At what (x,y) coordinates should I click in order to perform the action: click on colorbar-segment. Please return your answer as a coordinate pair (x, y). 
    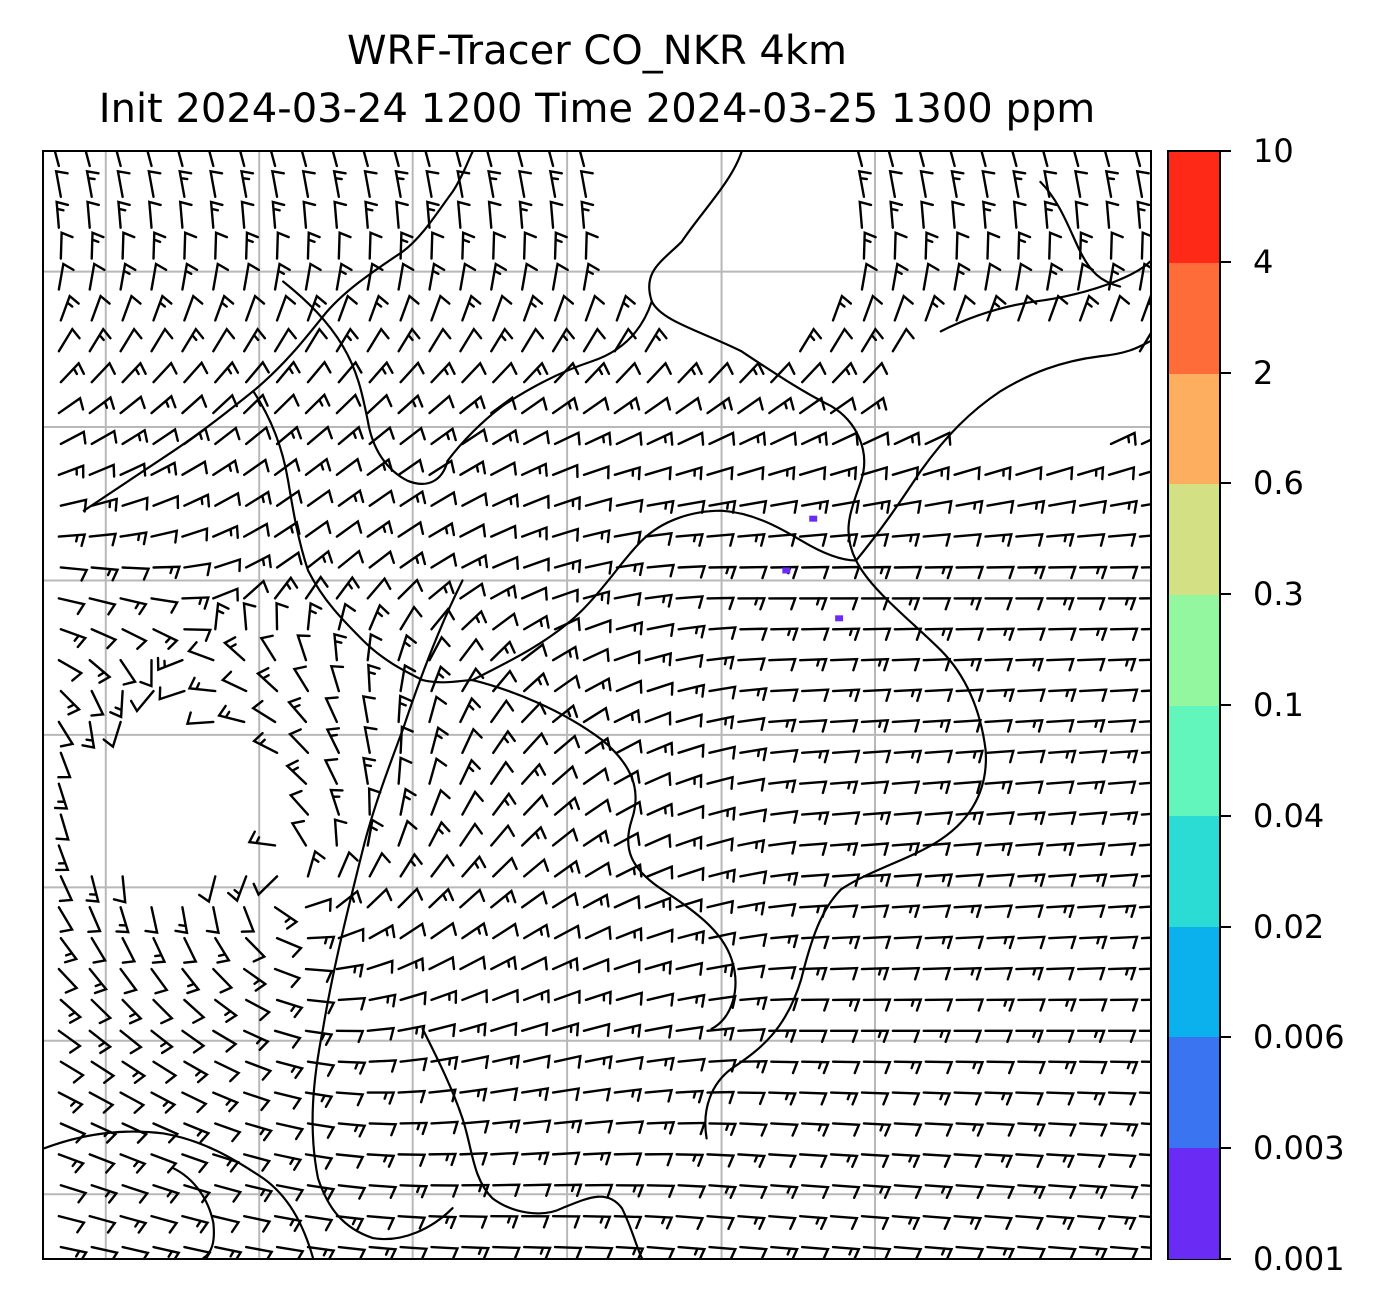
    Looking at the image, I should click on (1194, 650).